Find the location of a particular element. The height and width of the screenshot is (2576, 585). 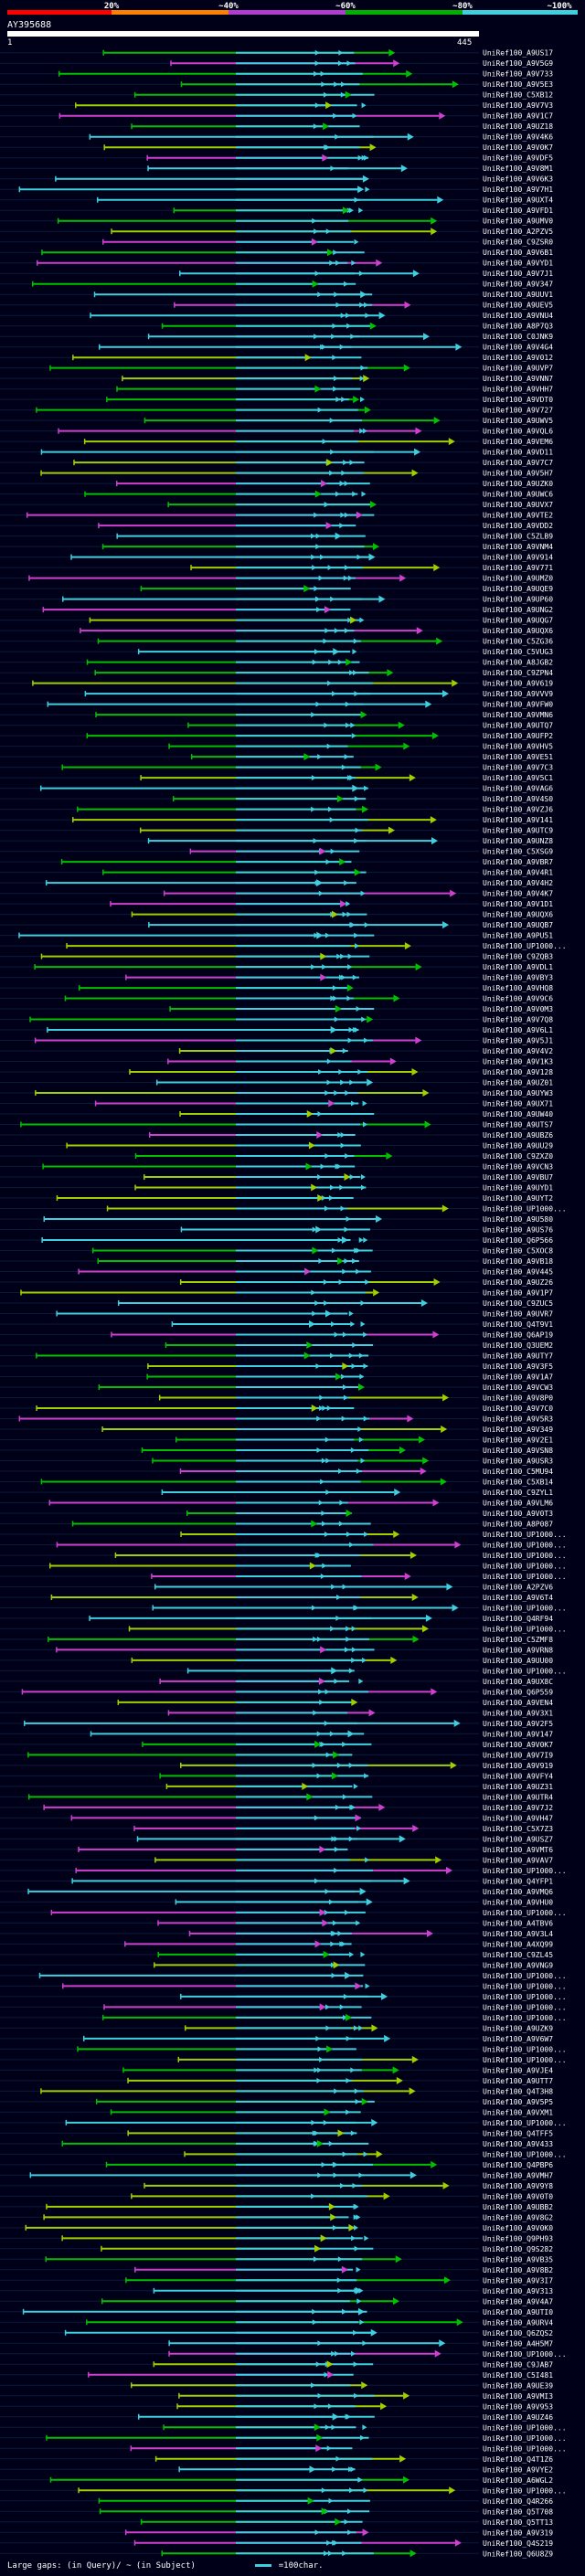

hit-label: UniRef100_A9VBY3 is located at coordinates (518, 978).